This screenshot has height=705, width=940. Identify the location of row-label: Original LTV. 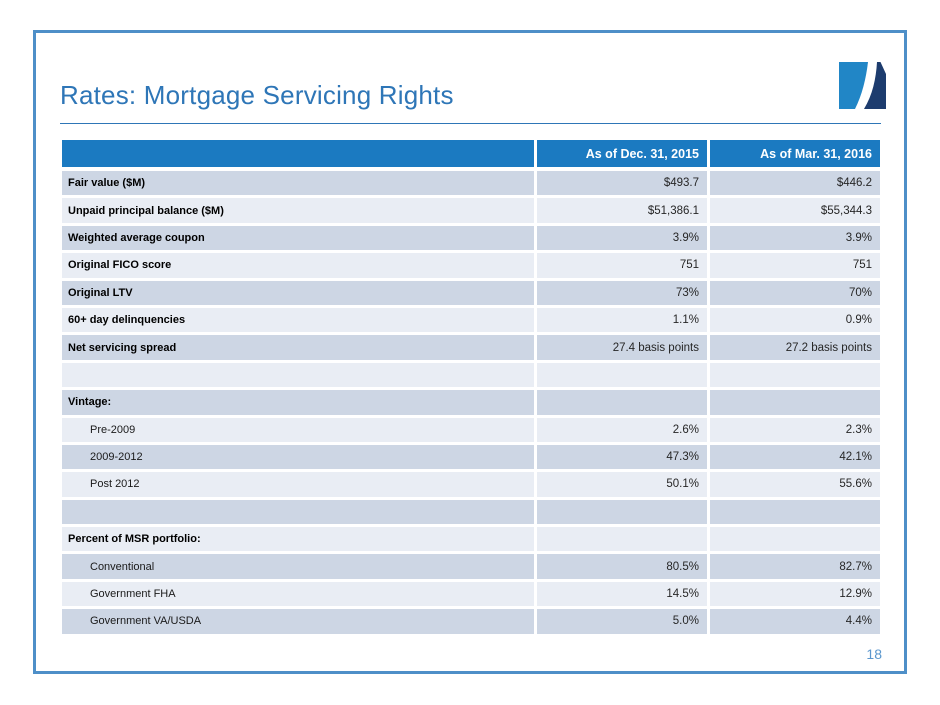
(298, 292).